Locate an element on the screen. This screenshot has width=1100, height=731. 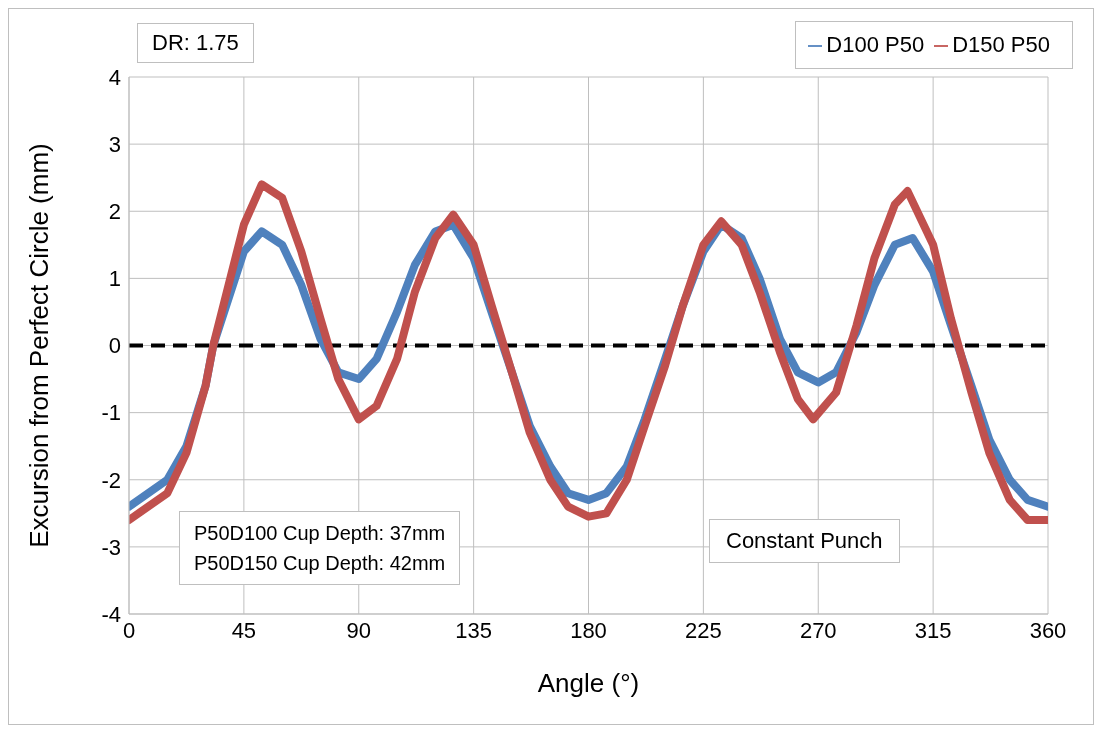
x-tick-label: 135 is located at coordinates (473, 630).